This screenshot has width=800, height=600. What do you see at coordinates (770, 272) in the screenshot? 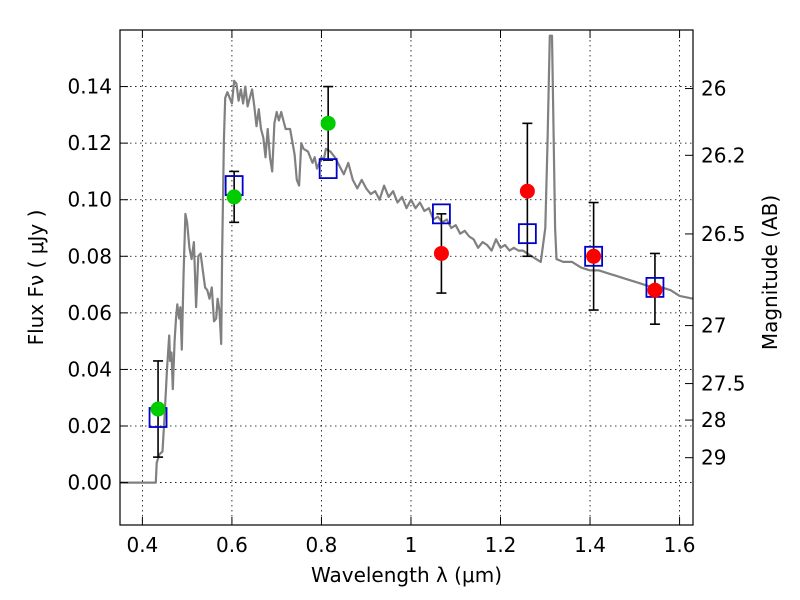
I see `right-axis-label: Magnitude (AB)` at bounding box center [770, 272].